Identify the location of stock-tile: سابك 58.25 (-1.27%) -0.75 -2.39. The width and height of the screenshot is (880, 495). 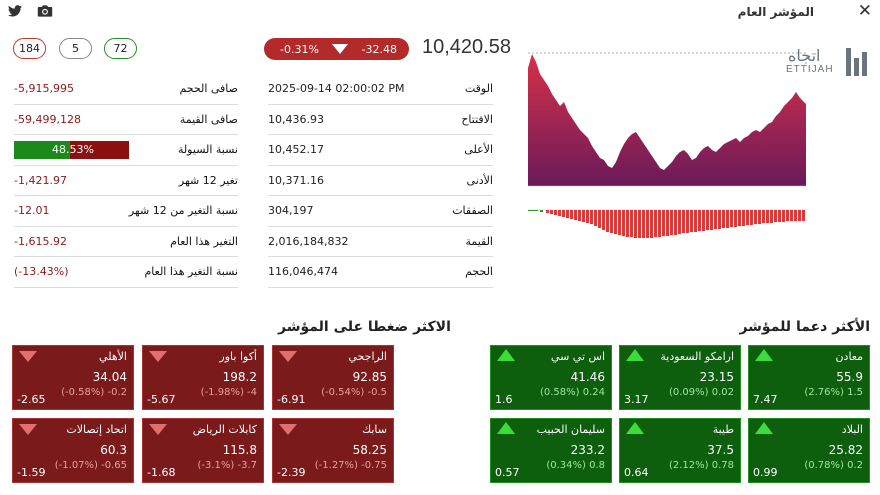
(333, 450).